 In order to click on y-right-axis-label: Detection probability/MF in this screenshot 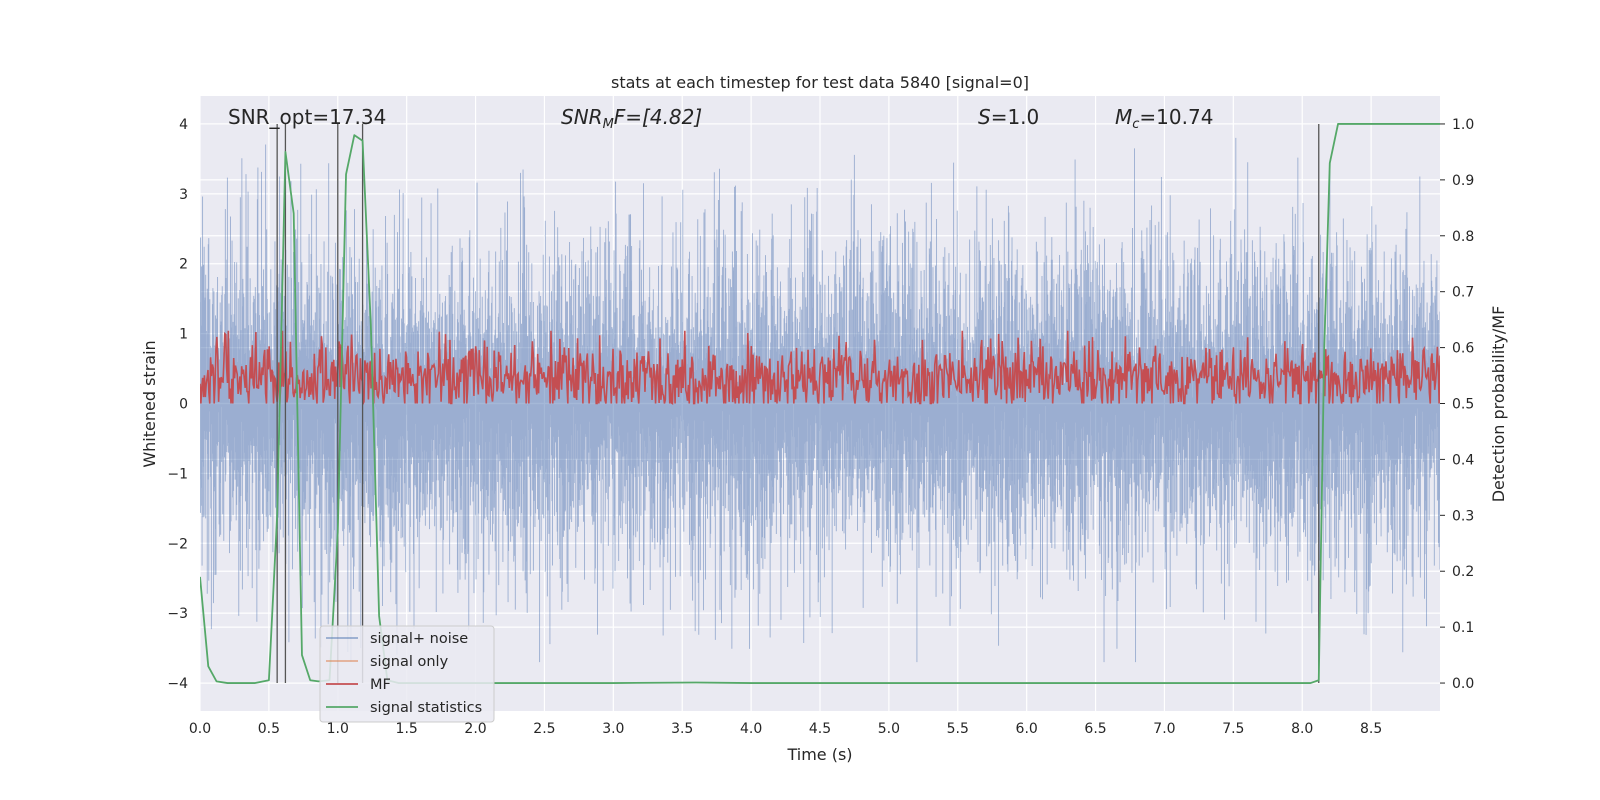, I will do `click(1498, 404)`.